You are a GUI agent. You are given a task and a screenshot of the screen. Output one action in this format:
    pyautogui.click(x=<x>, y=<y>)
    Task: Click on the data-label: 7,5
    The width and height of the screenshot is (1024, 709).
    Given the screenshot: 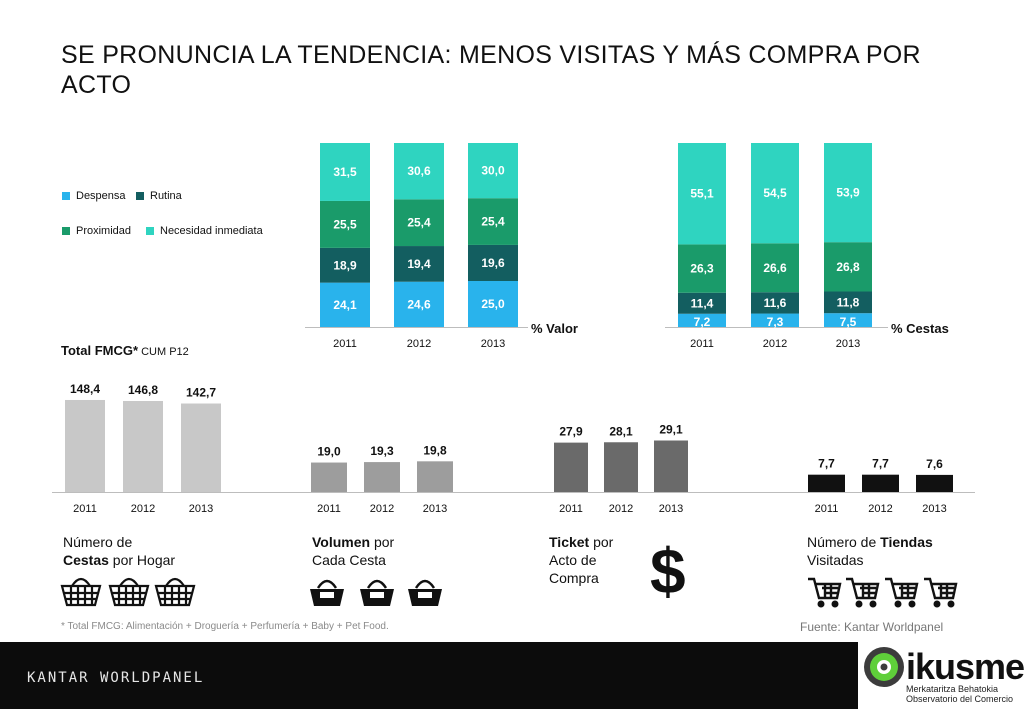 What is the action you would take?
    pyautogui.click(x=848, y=322)
    